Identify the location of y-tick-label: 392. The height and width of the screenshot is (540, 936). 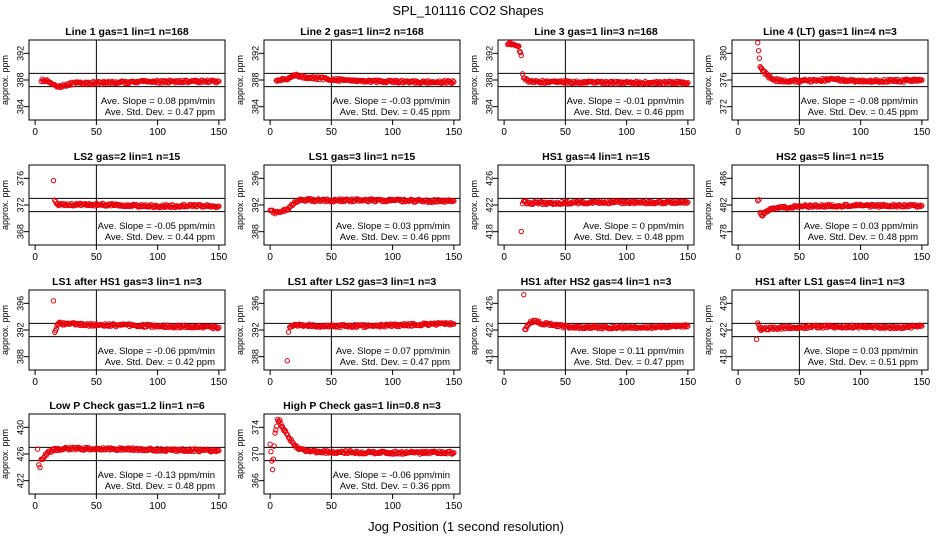
(255, 204).